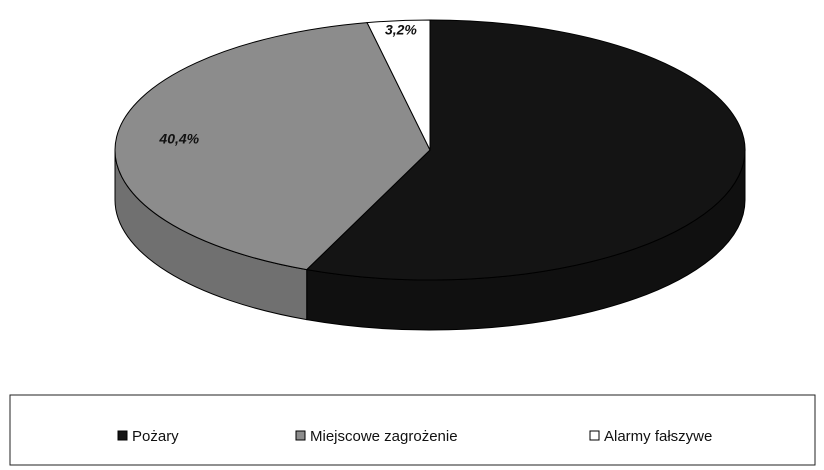 The height and width of the screenshot is (470, 824). I want to click on value-label: 40,4%, so click(178, 138).